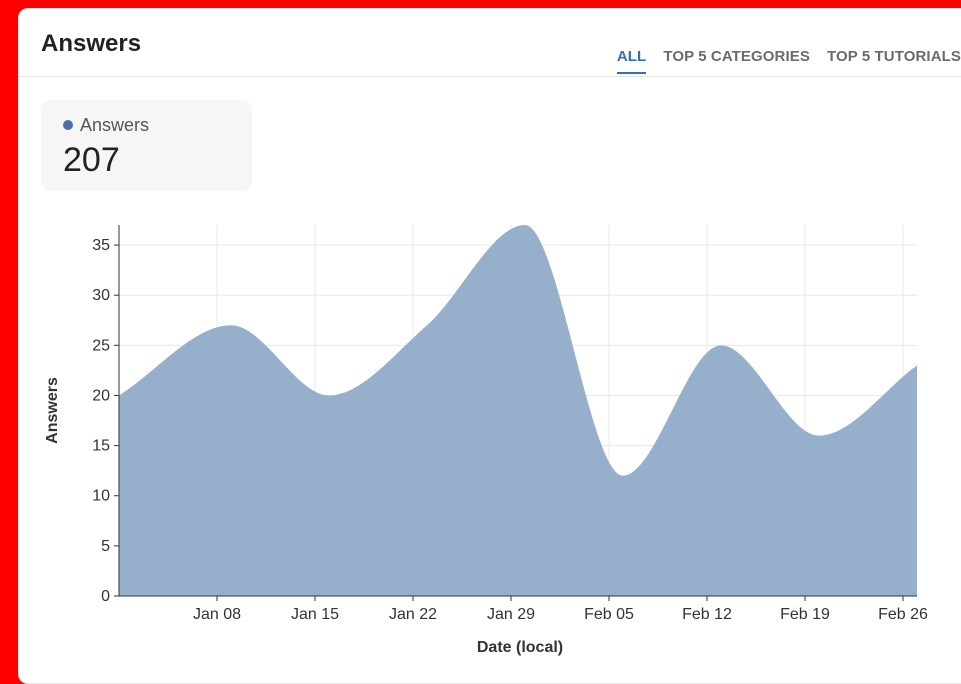  I want to click on tab-bar: ALL TOP 5 CATEGORIES TOP 5 TUTORIALS, so click(788, 61).